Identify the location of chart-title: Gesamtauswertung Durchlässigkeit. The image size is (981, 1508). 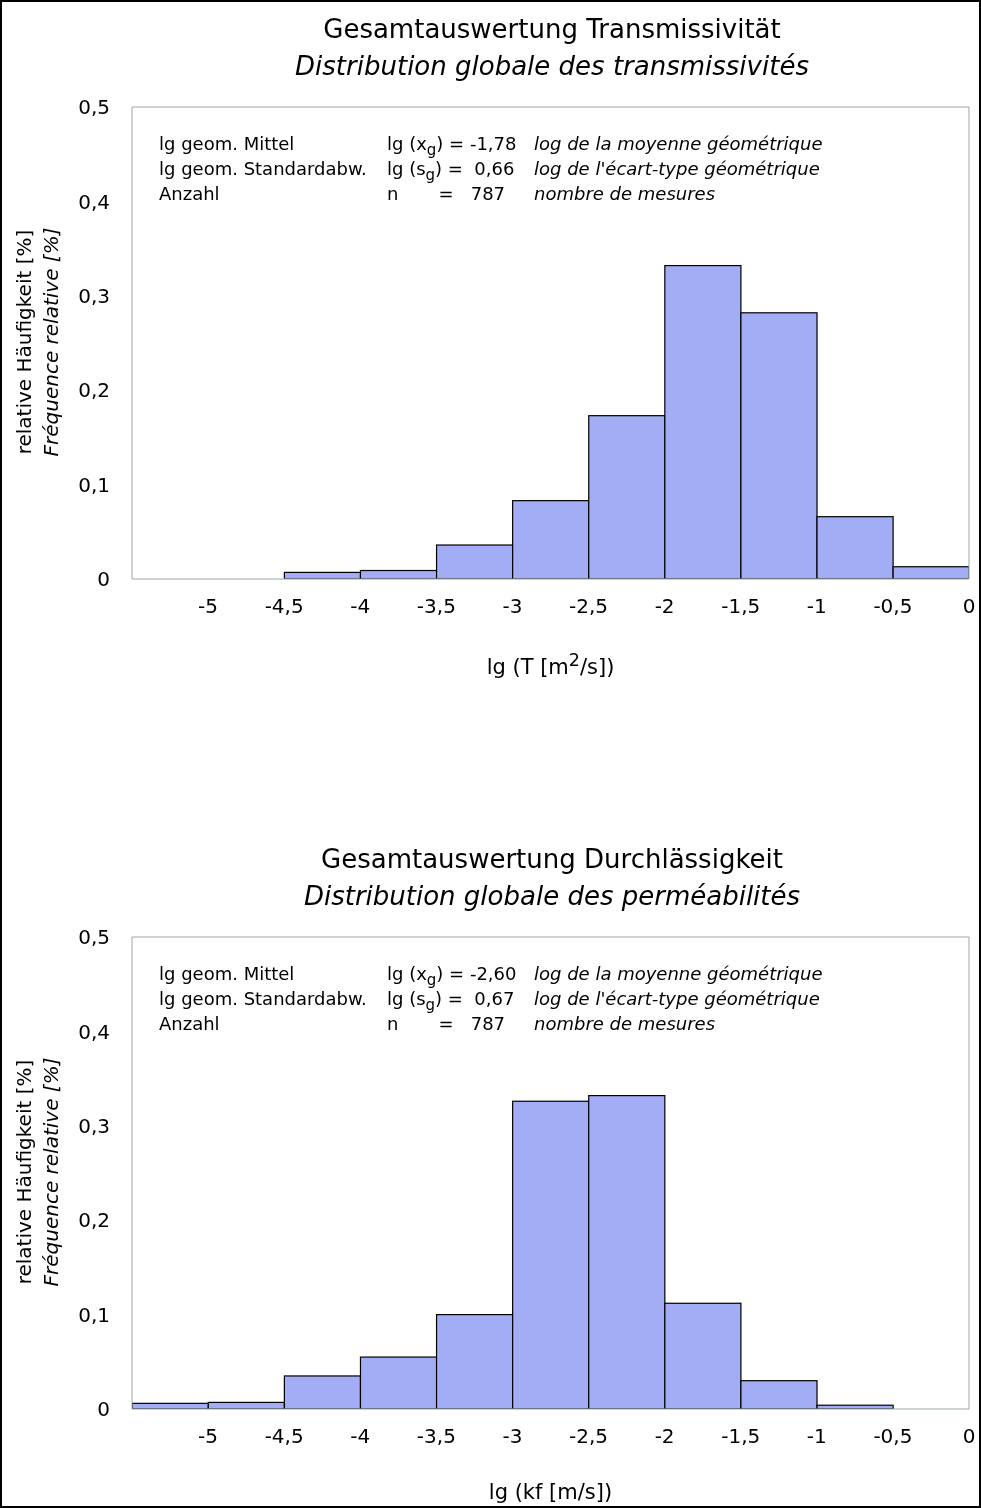
(552, 859).